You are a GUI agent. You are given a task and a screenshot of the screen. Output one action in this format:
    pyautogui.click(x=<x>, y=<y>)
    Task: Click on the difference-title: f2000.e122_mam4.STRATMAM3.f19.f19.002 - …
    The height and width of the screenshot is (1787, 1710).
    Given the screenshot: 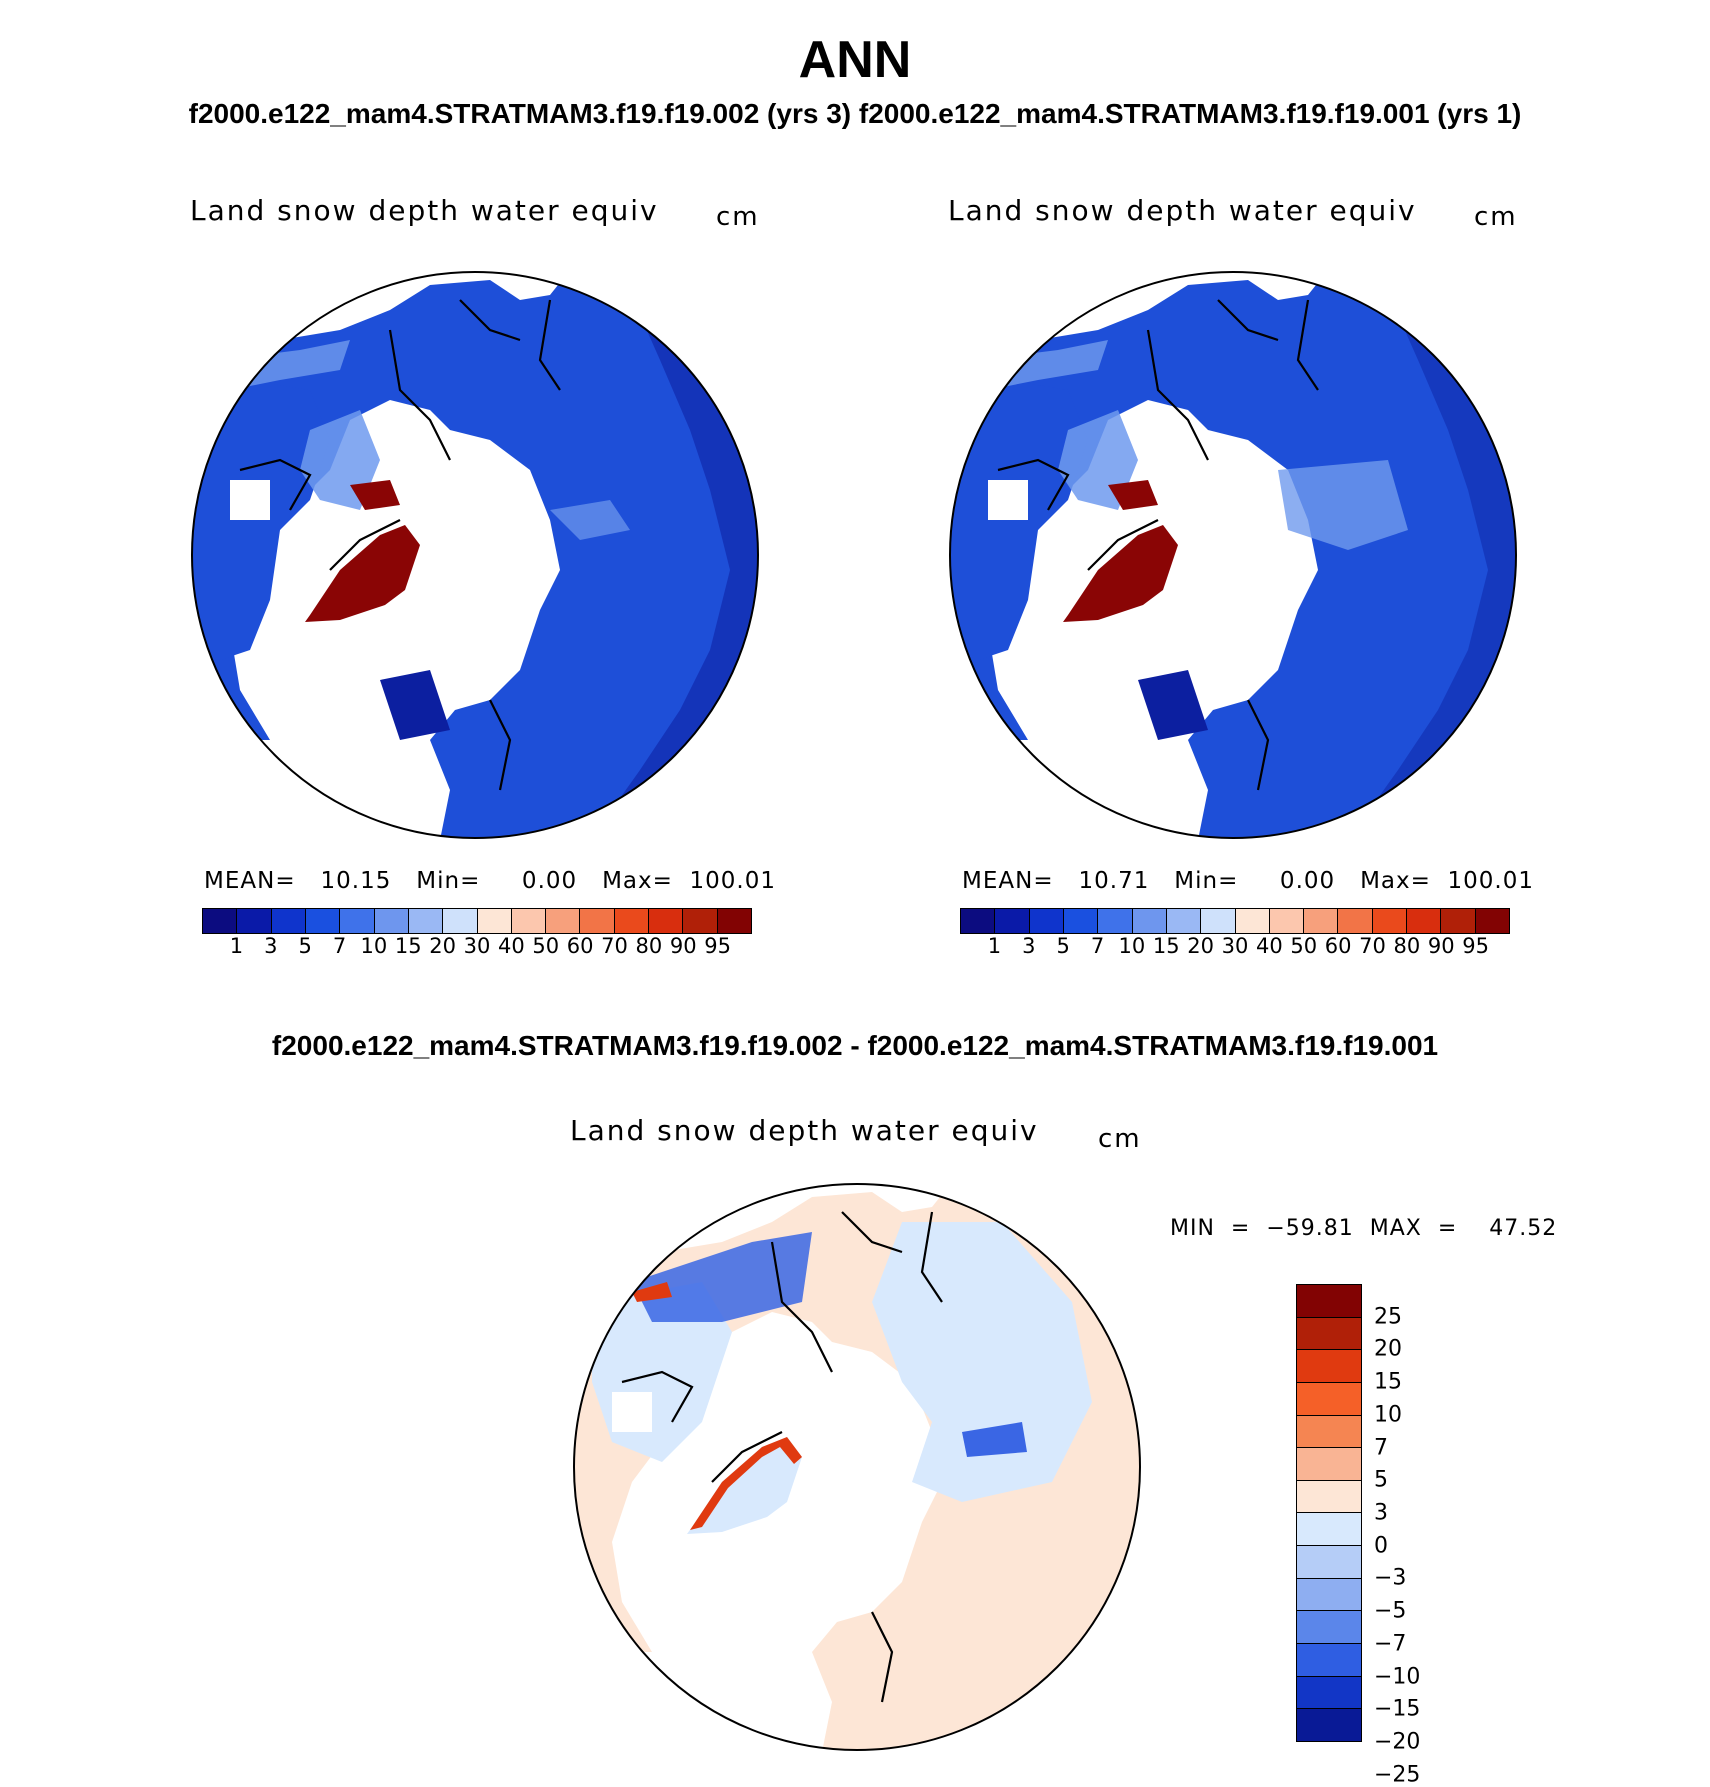 What is the action you would take?
    pyautogui.click(x=855, y=1045)
    